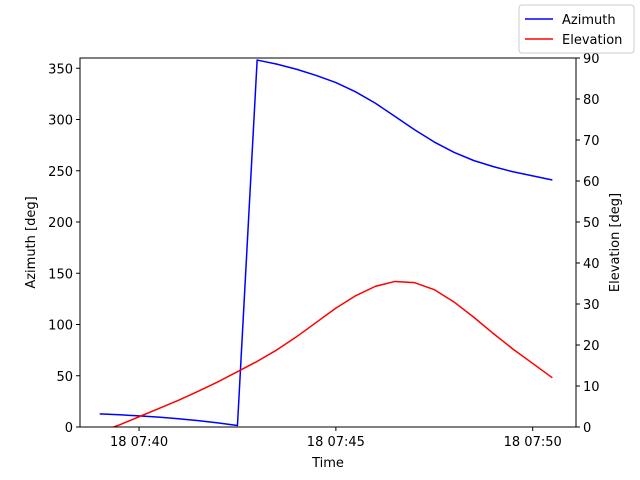  Describe the element at coordinates (60, 326) in the screenshot. I see `left-tick-label: 100` at that location.